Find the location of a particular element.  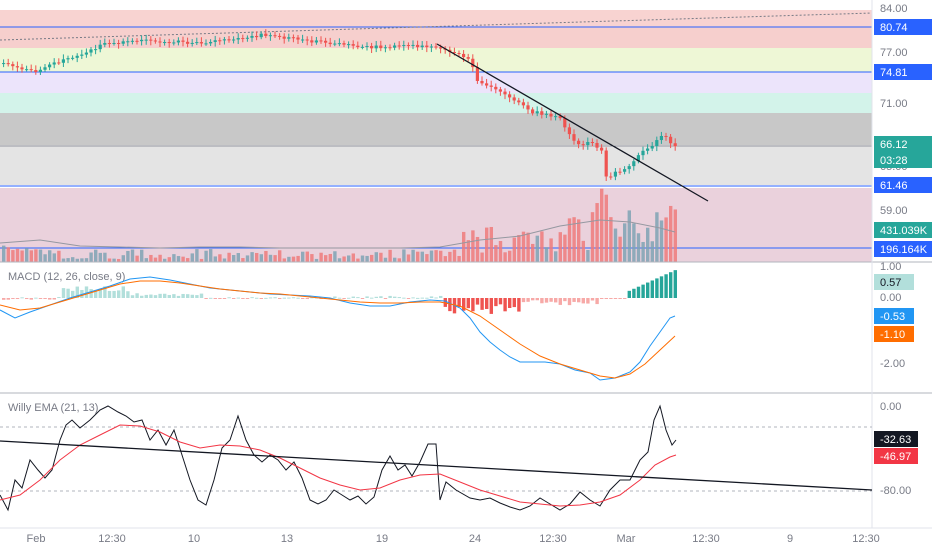

willy-ema-line is located at coordinates (338, 465).